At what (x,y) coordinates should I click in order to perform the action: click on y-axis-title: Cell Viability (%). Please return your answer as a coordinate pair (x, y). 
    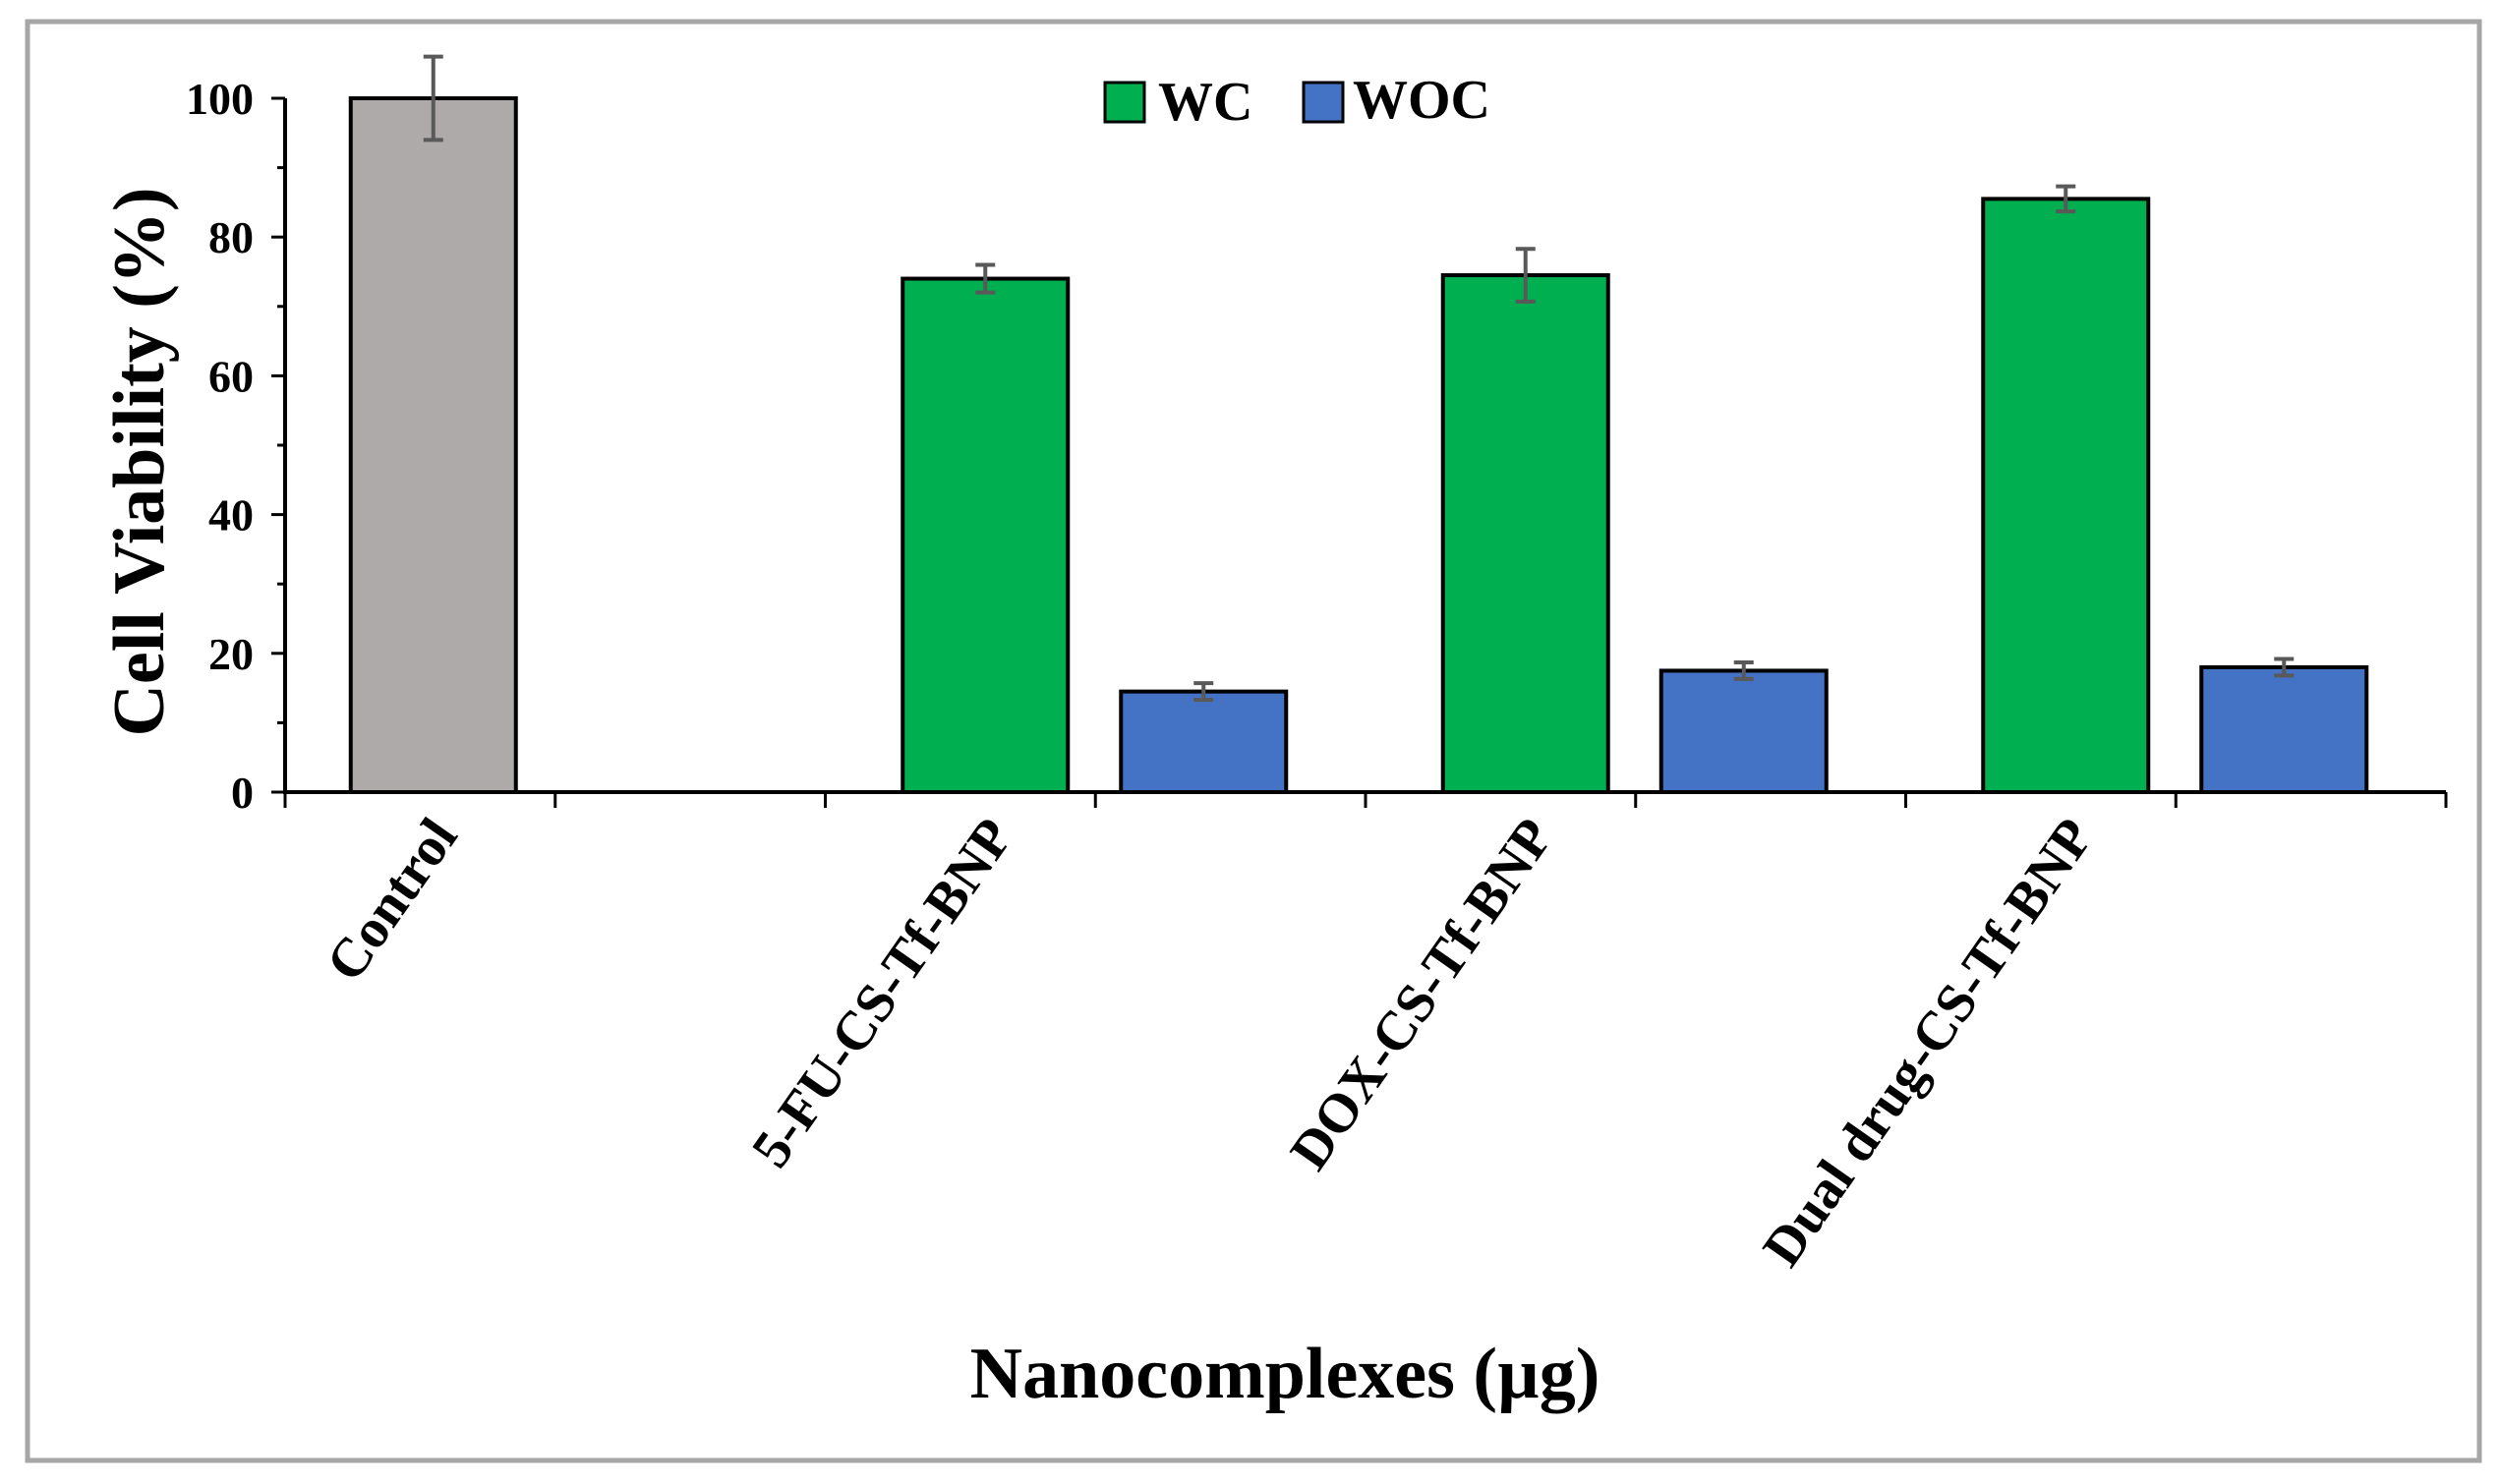
    Looking at the image, I should click on (139, 461).